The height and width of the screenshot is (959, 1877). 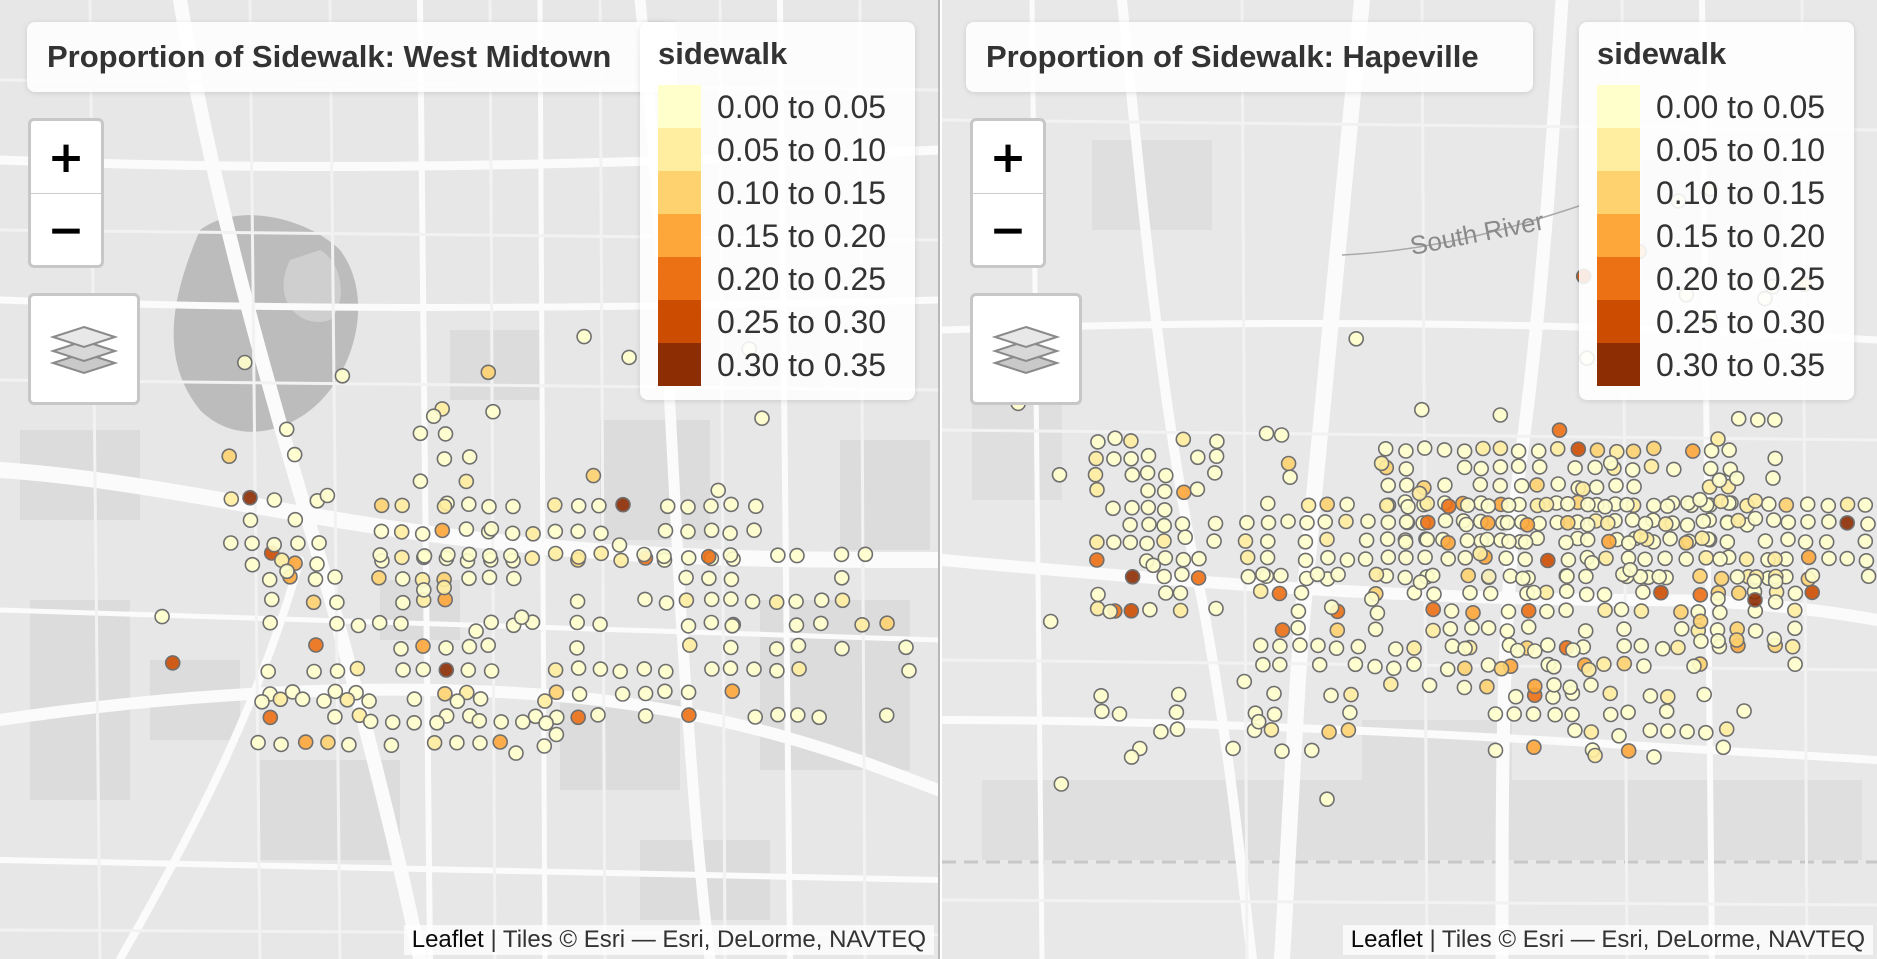 What do you see at coordinates (66, 230) in the screenshot?
I see `zoom-out-button: −` at bounding box center [66, 230].